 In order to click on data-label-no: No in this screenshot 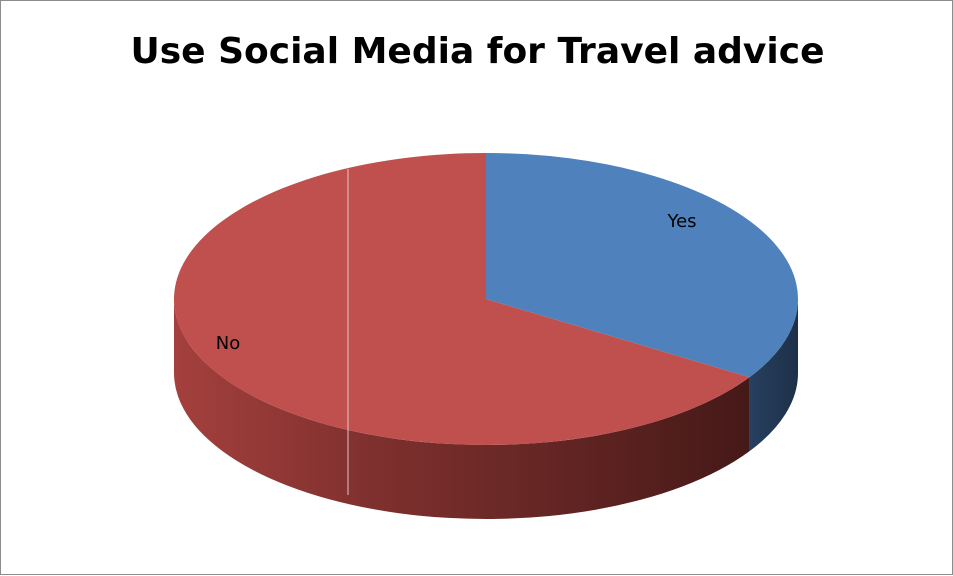, I will do `click(228, 343)`.